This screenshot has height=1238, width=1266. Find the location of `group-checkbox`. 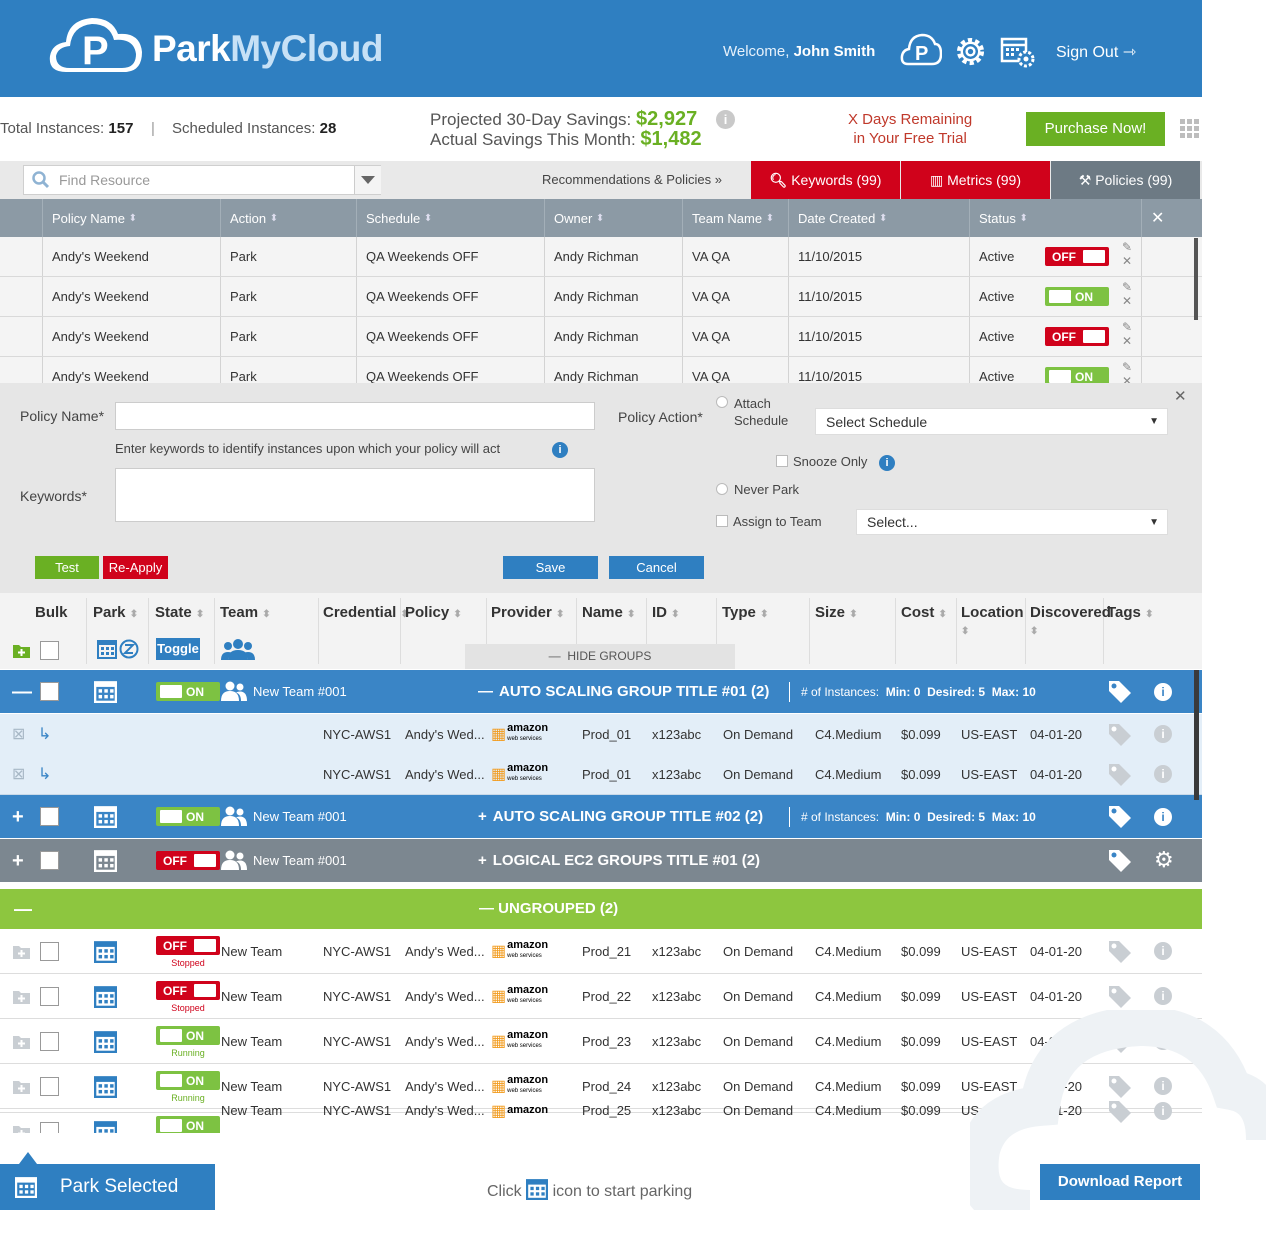

group-checkbox is located at coordinates (49, 691).